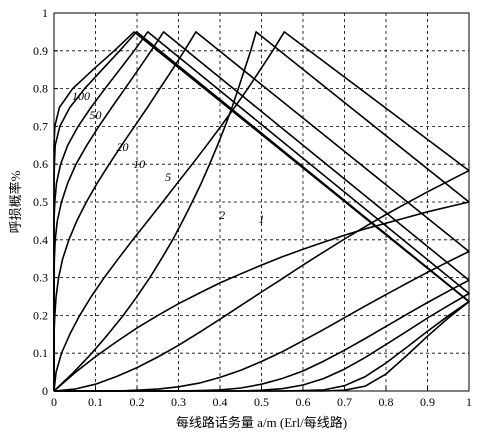  What do you see at coordinates (54, 402) in the screenshot?
I see `x-tick-label: 0` at bounding box center [54, 402].